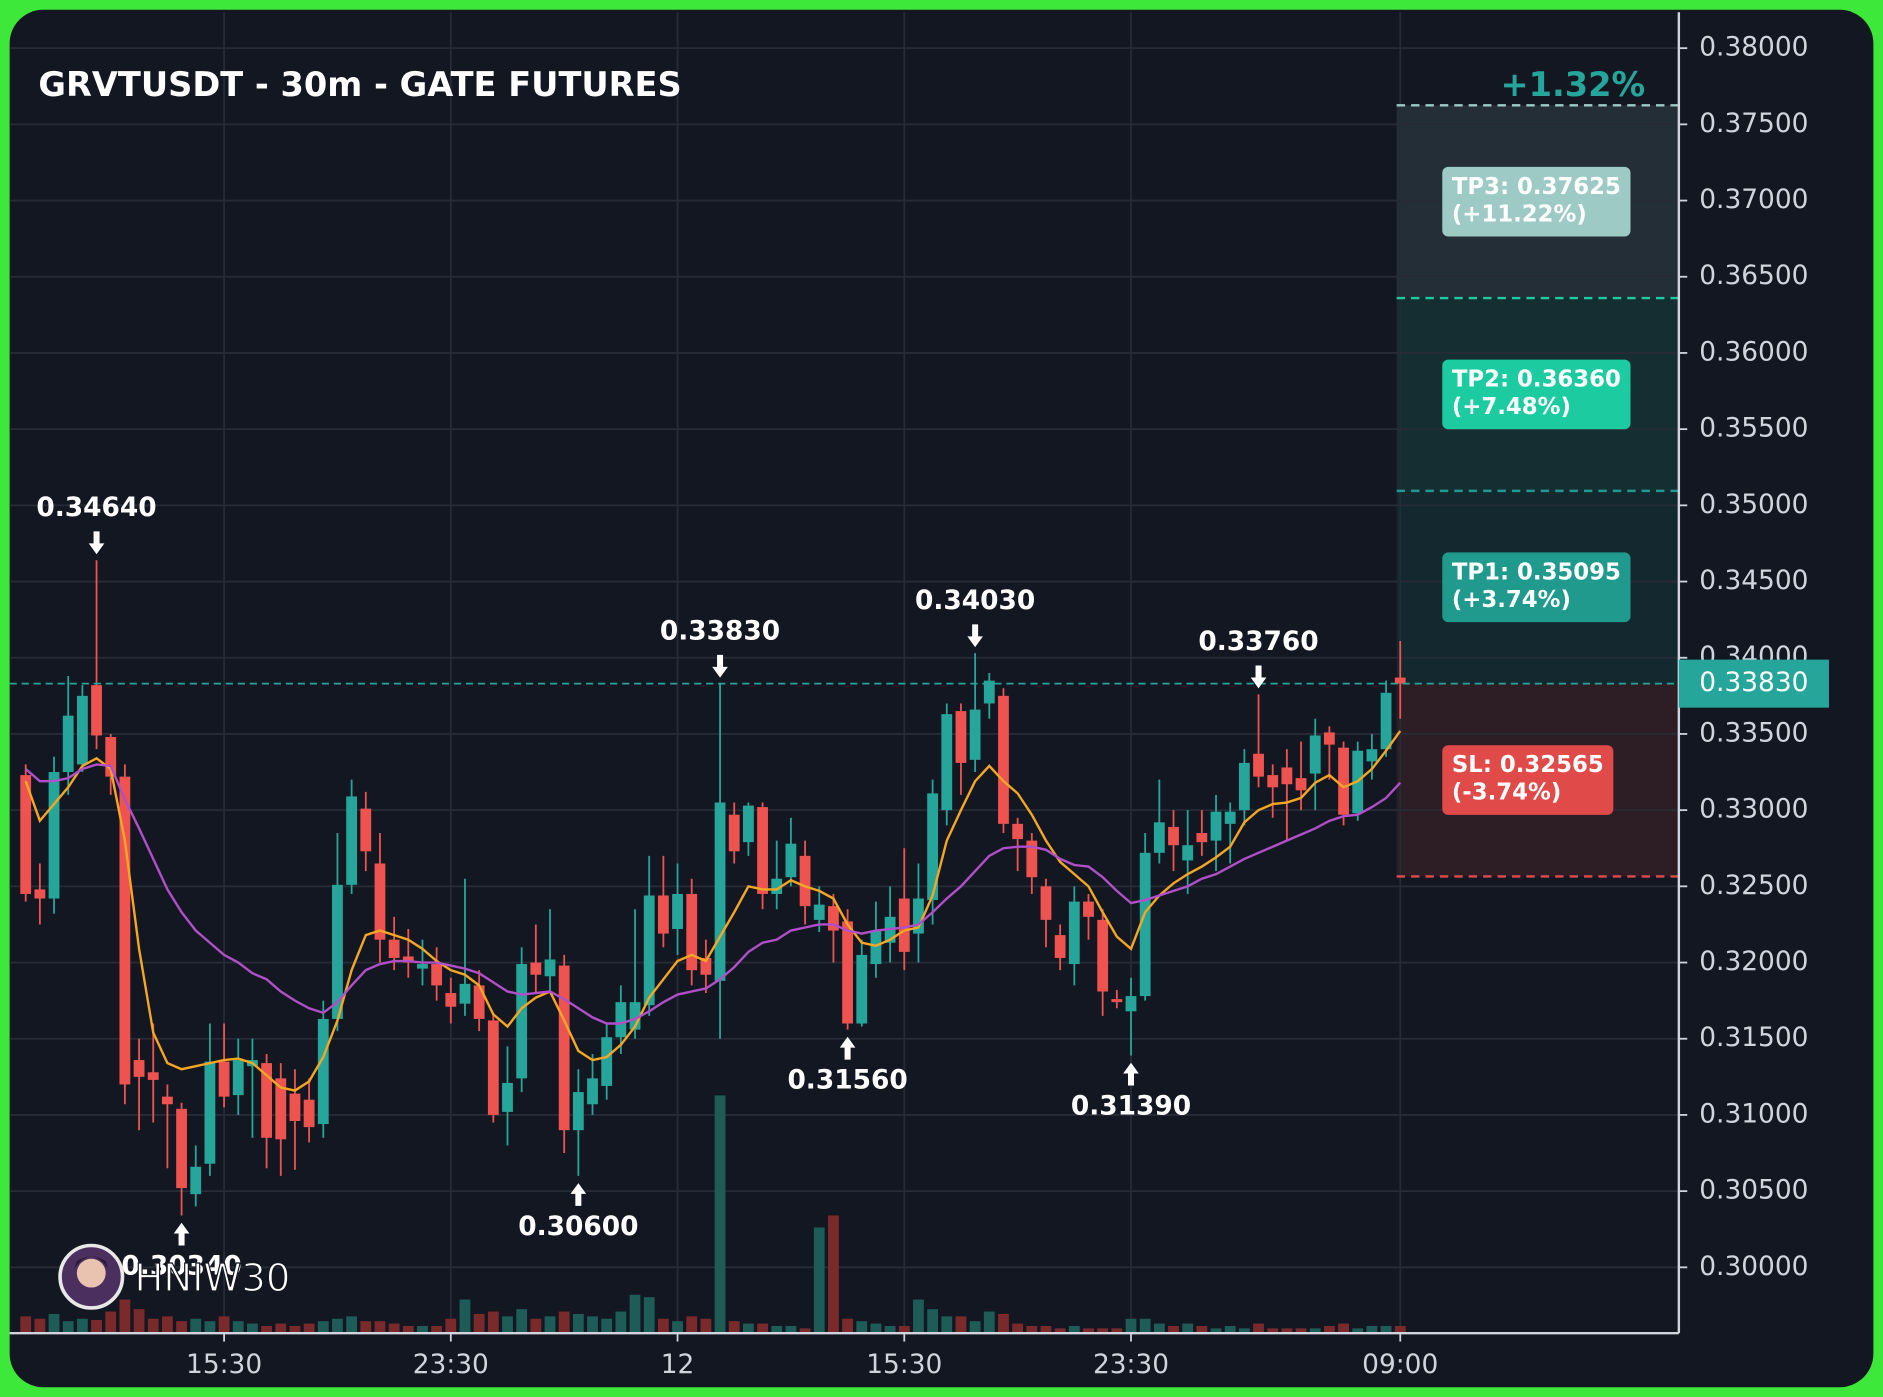  Describe the element at coordinates (1528, 765) in the screenshot. I see `level-label: SL: 0.32565` at that location.